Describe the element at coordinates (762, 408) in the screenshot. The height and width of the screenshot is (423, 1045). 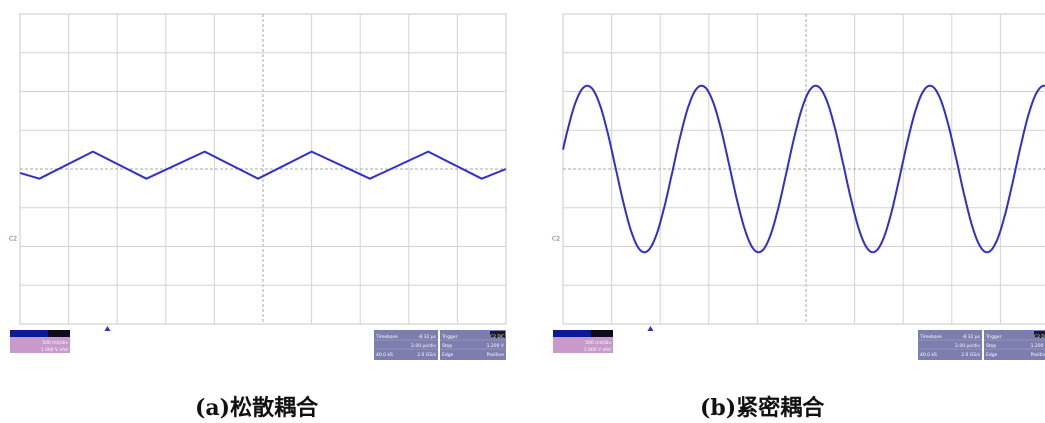
I see `caption-b: (b)紧密耦合` at that location.